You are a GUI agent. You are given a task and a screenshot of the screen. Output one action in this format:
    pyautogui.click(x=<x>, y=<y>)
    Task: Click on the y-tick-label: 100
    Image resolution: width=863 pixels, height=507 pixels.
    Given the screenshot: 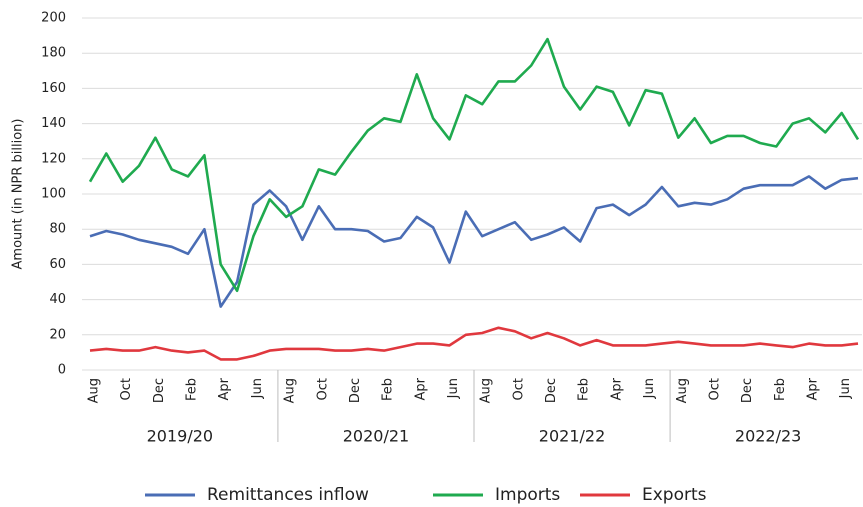 What is the action you would take?
    pyautogui.click(x=53, y=194)
    